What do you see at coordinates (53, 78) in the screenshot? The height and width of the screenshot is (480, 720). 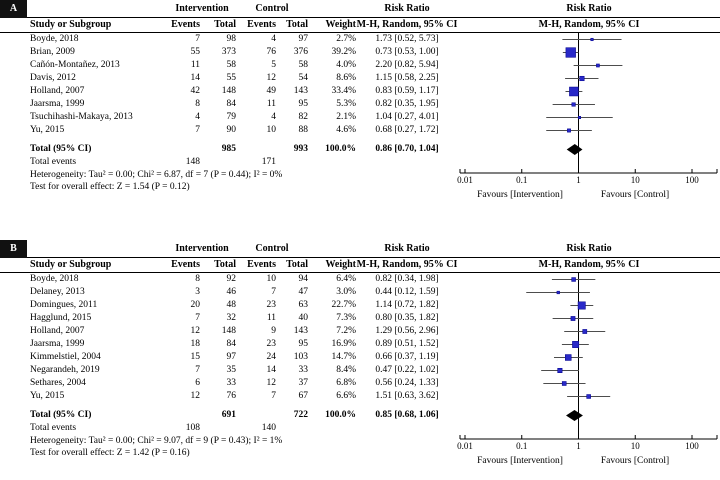 I see `study-name: Davis, 2012` at bounding box center [53, 78].